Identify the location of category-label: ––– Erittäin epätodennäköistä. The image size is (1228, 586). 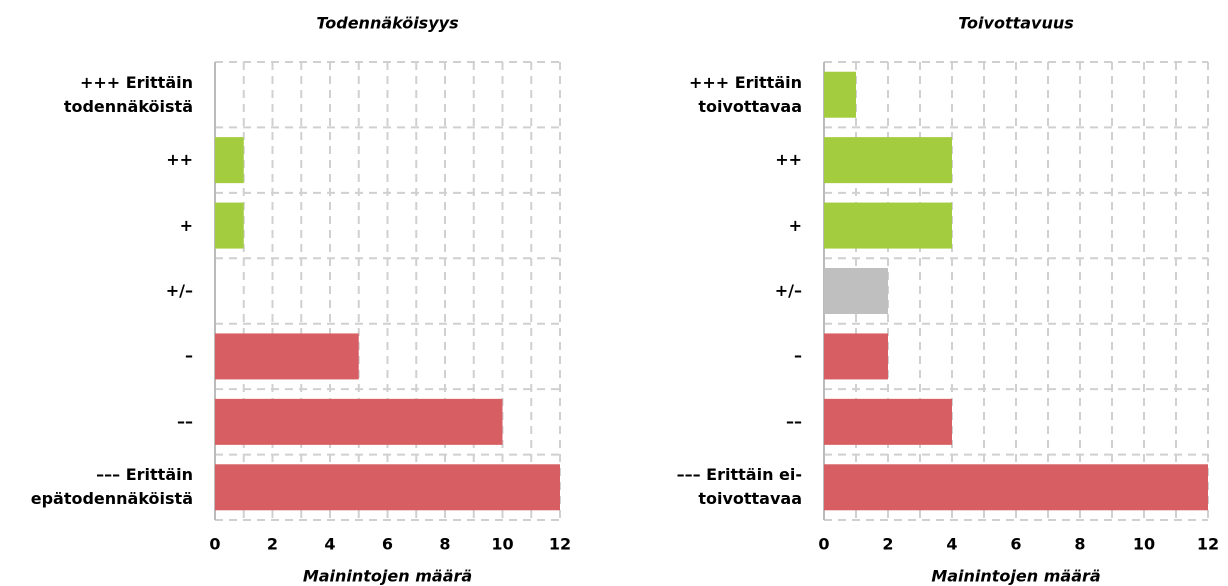
(111, 487).